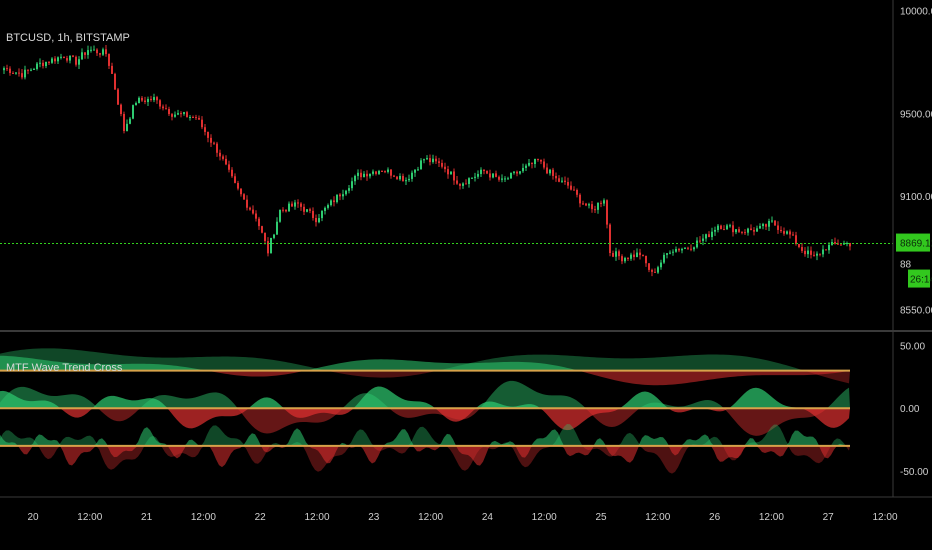 This screenshot has height=550, width=932. I want to click on last-price-badge, so click(913, 242).